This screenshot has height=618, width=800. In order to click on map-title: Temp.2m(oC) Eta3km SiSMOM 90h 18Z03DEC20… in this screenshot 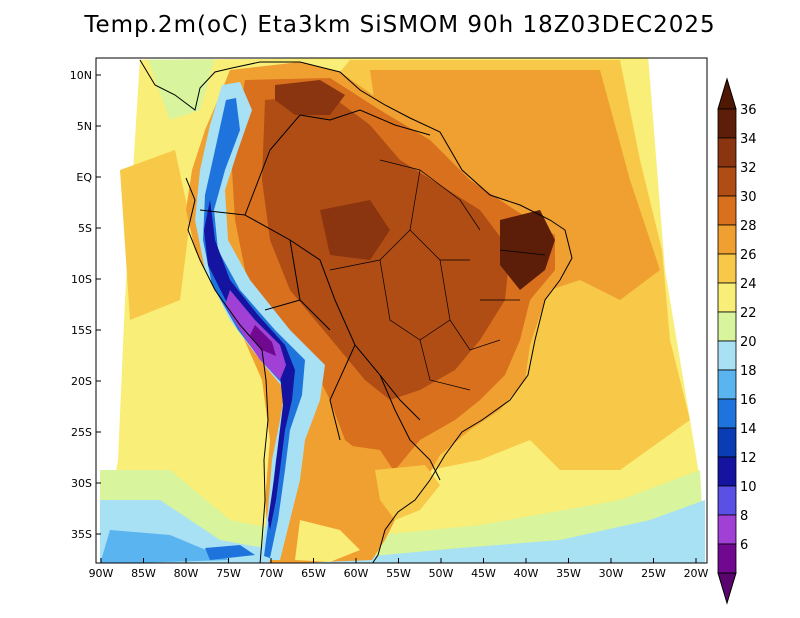, I will do `click(400, 25)`.